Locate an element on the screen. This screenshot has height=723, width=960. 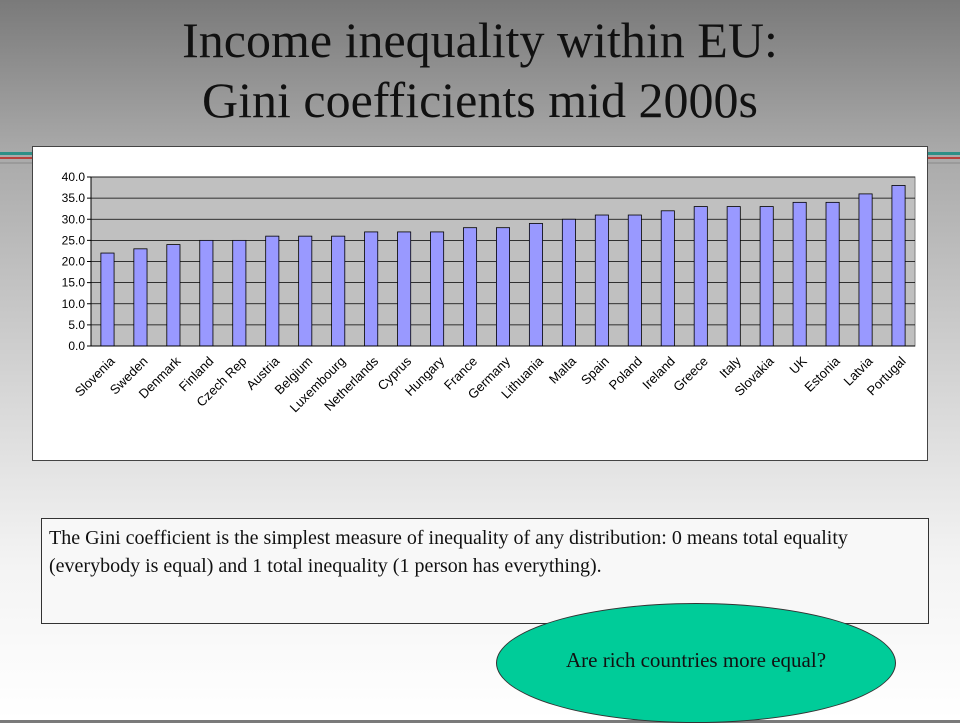
y-tick-label: 15.0 is located at coordinates (74, 283).